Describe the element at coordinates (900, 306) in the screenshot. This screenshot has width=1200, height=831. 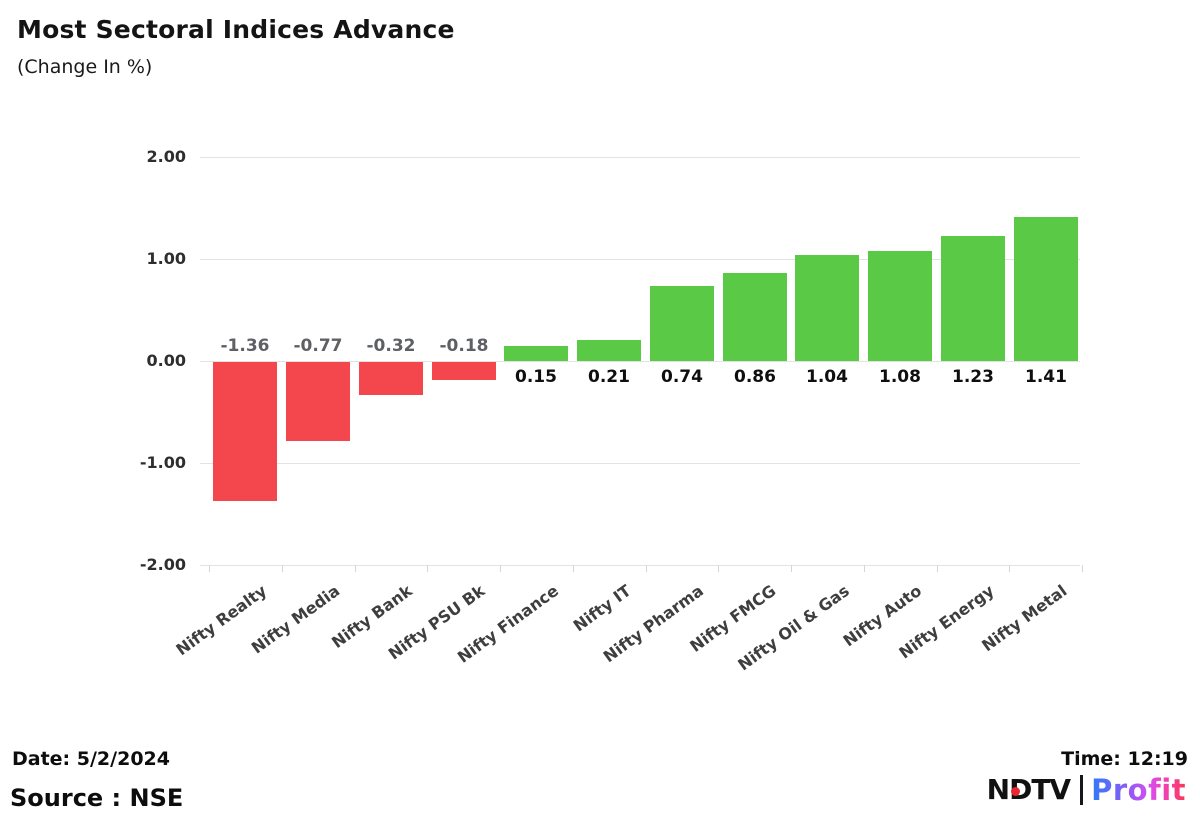
I see `bar-nifty-auto` at that location.